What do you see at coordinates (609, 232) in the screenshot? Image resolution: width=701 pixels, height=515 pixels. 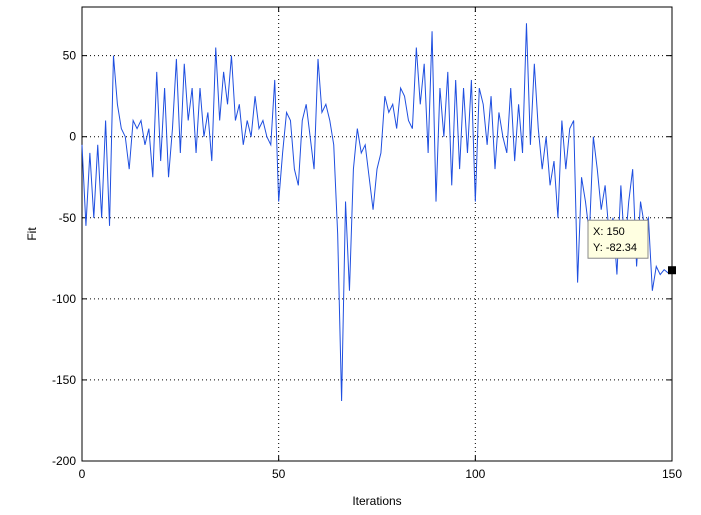 I see `datatip-text: X: 150` at bounding box center [609, 232].